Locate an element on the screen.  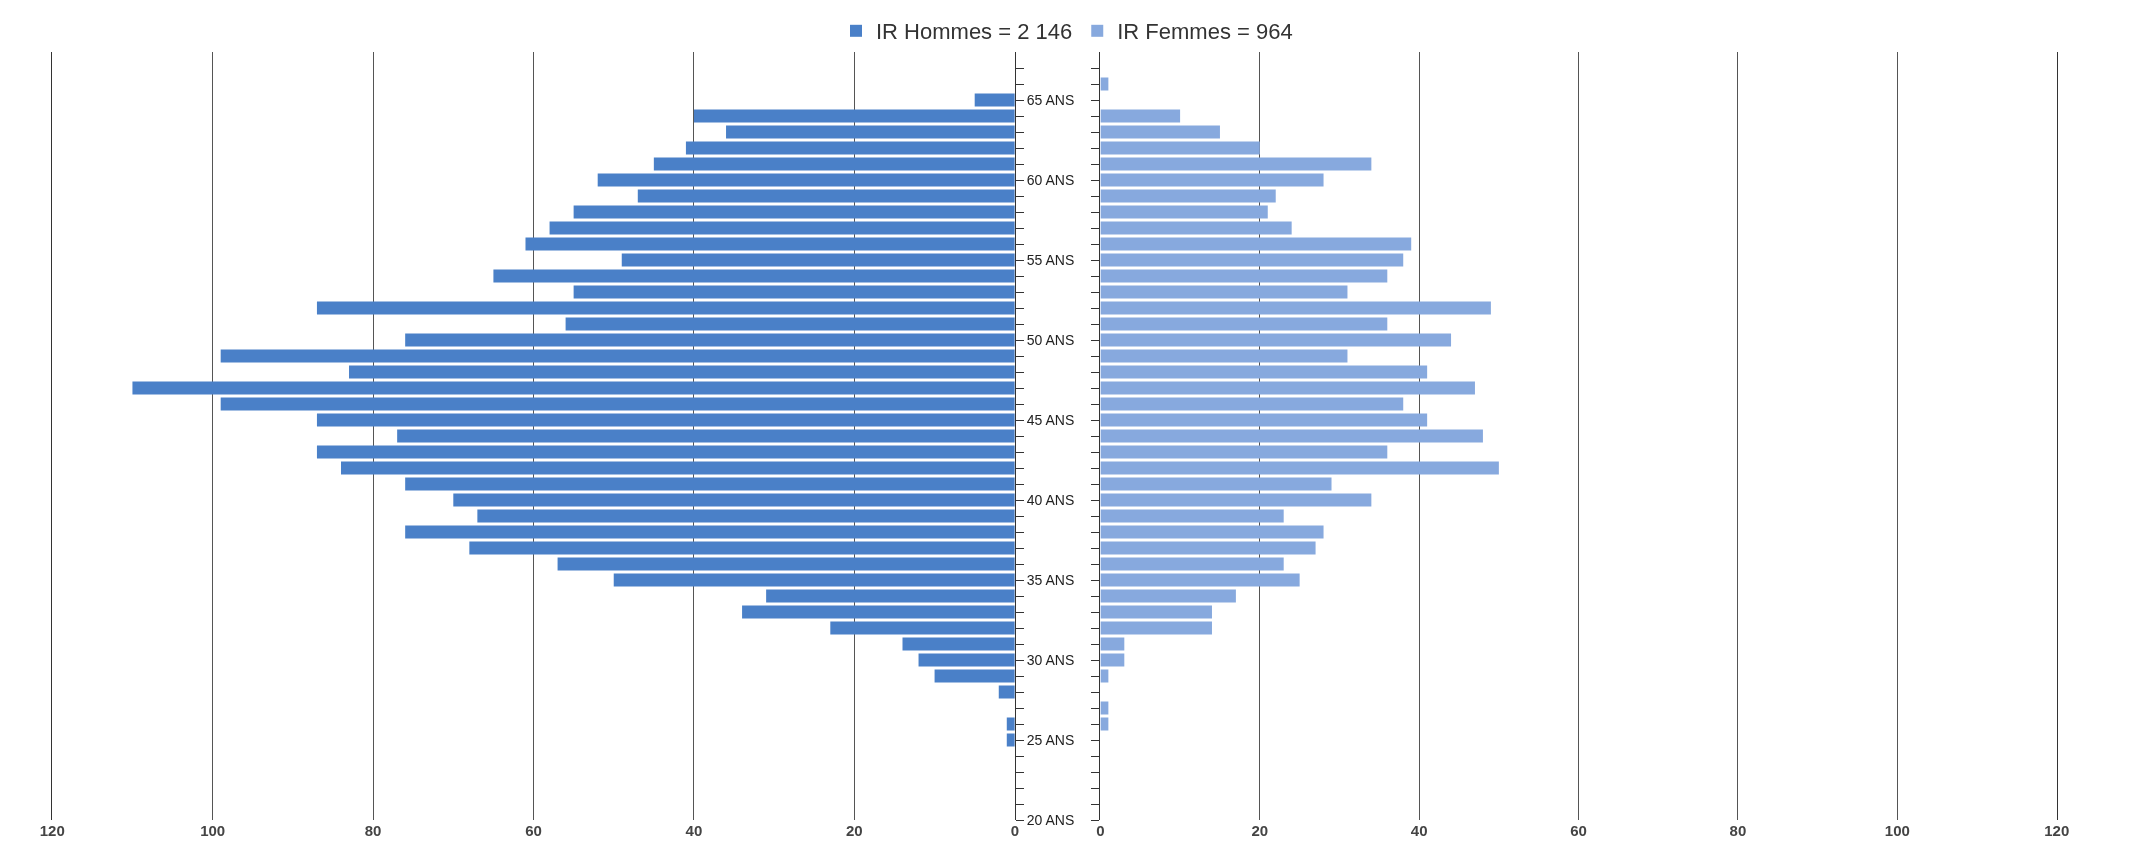
y-tick-label: 50 ANS is located at coordinates (1050, 339).